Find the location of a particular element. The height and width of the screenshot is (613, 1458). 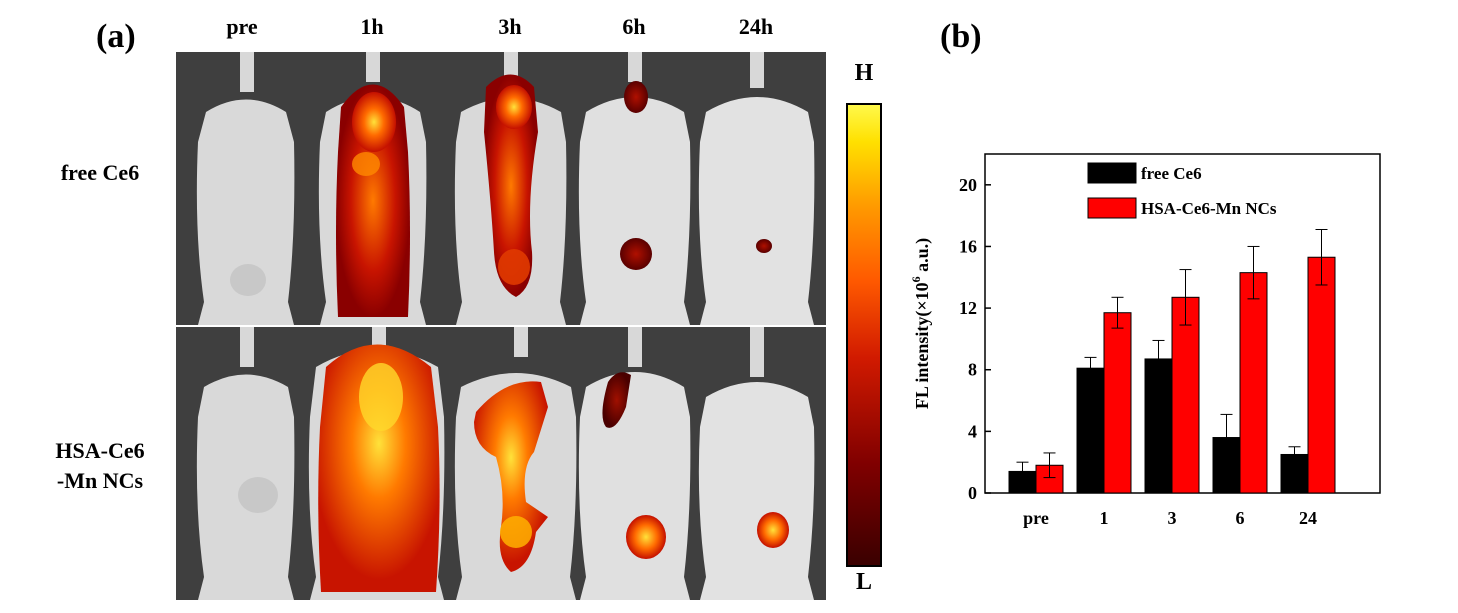

y-axis-label: FL intensity(×106 a.u.) is located at coordinates (921, 323).